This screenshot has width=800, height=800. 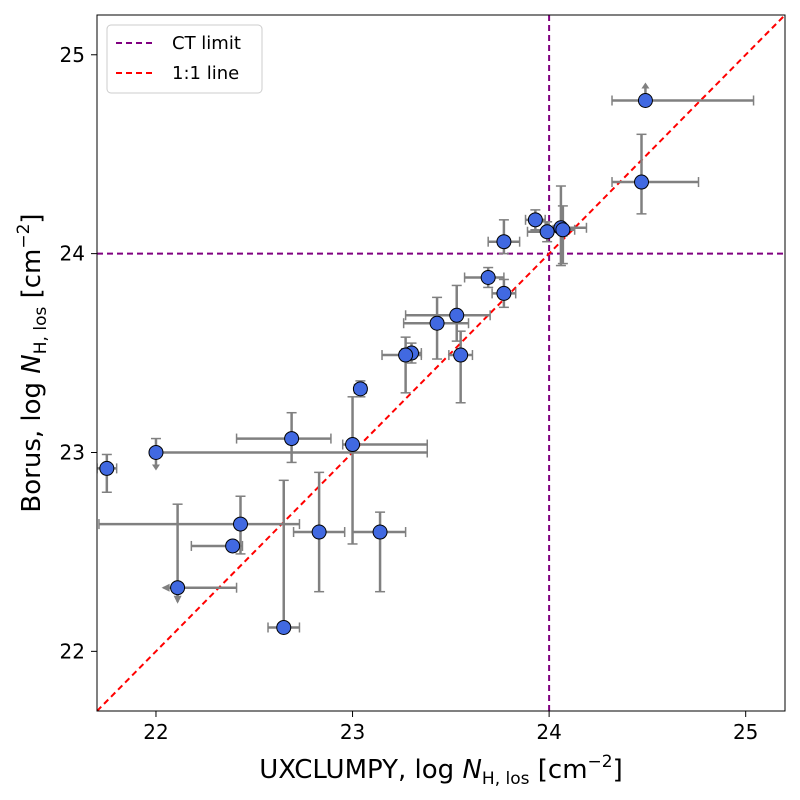 I want to click on y-tick-label: 24, so click(x=72, y=254).